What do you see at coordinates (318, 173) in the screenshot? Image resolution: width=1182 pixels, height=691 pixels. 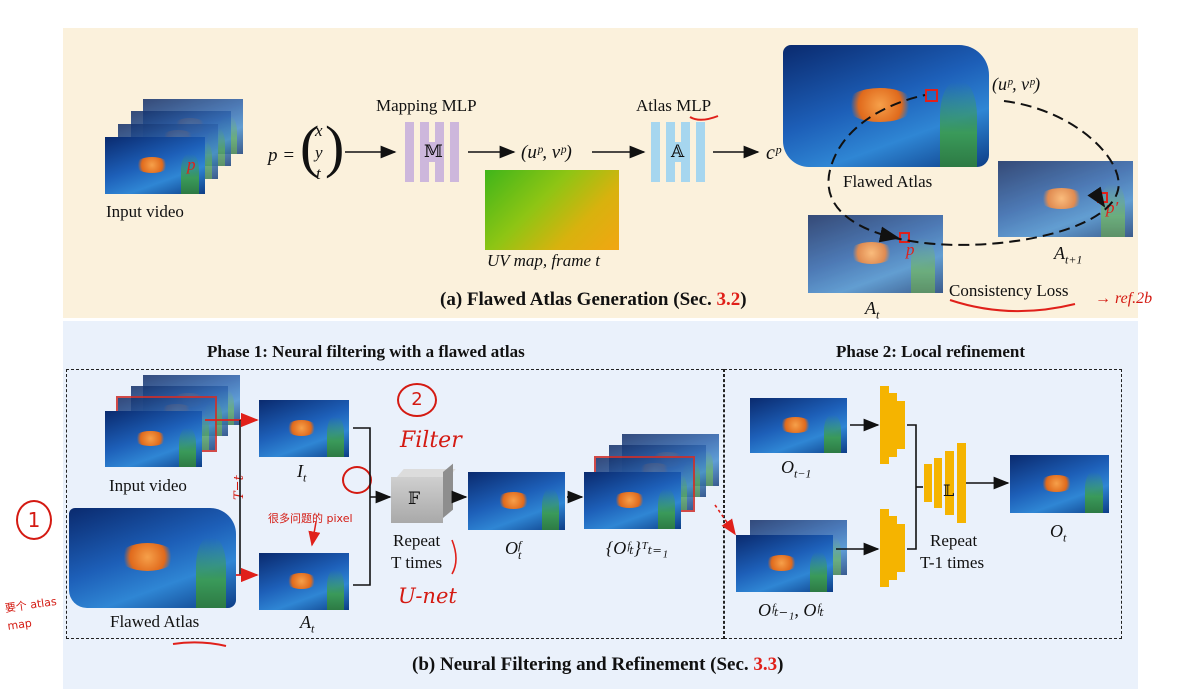 I see `p-vector-t: t` at bounding box center [318, 173].